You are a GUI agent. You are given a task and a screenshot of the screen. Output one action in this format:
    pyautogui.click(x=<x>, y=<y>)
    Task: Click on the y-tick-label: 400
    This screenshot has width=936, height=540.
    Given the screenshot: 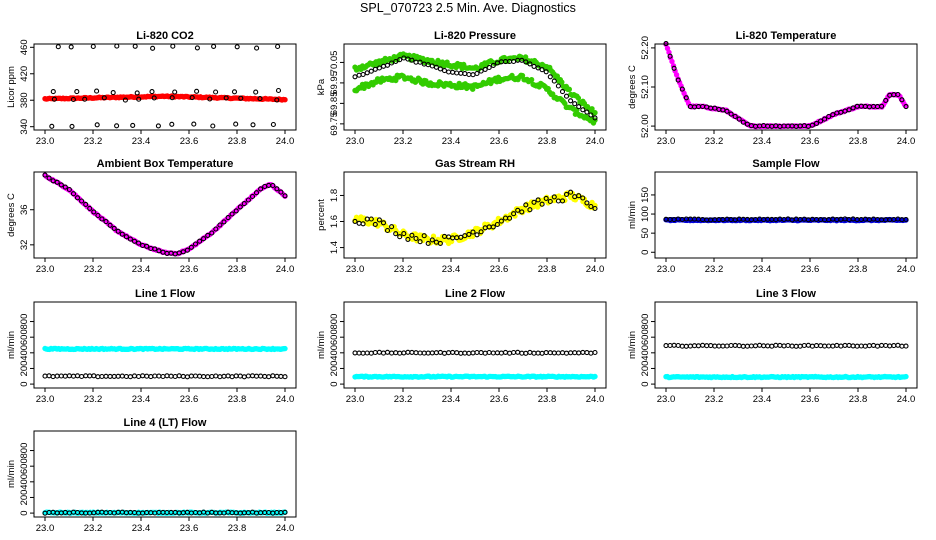 What is the action you would take?
    pyautogui.click(x=334, y=353)
    